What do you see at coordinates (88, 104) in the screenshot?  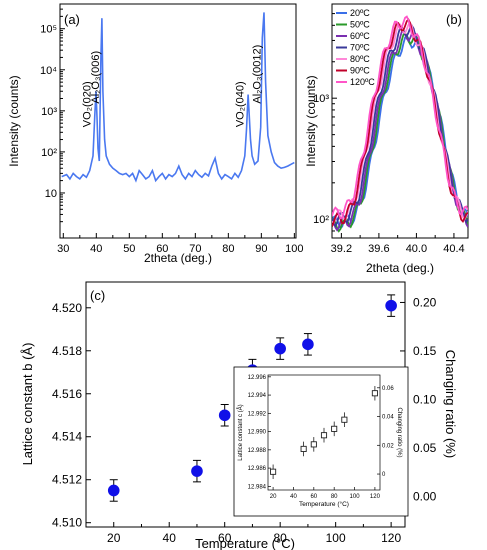 I see `peak-annotation: VO₂(020)` at bounding box center [88, 104].